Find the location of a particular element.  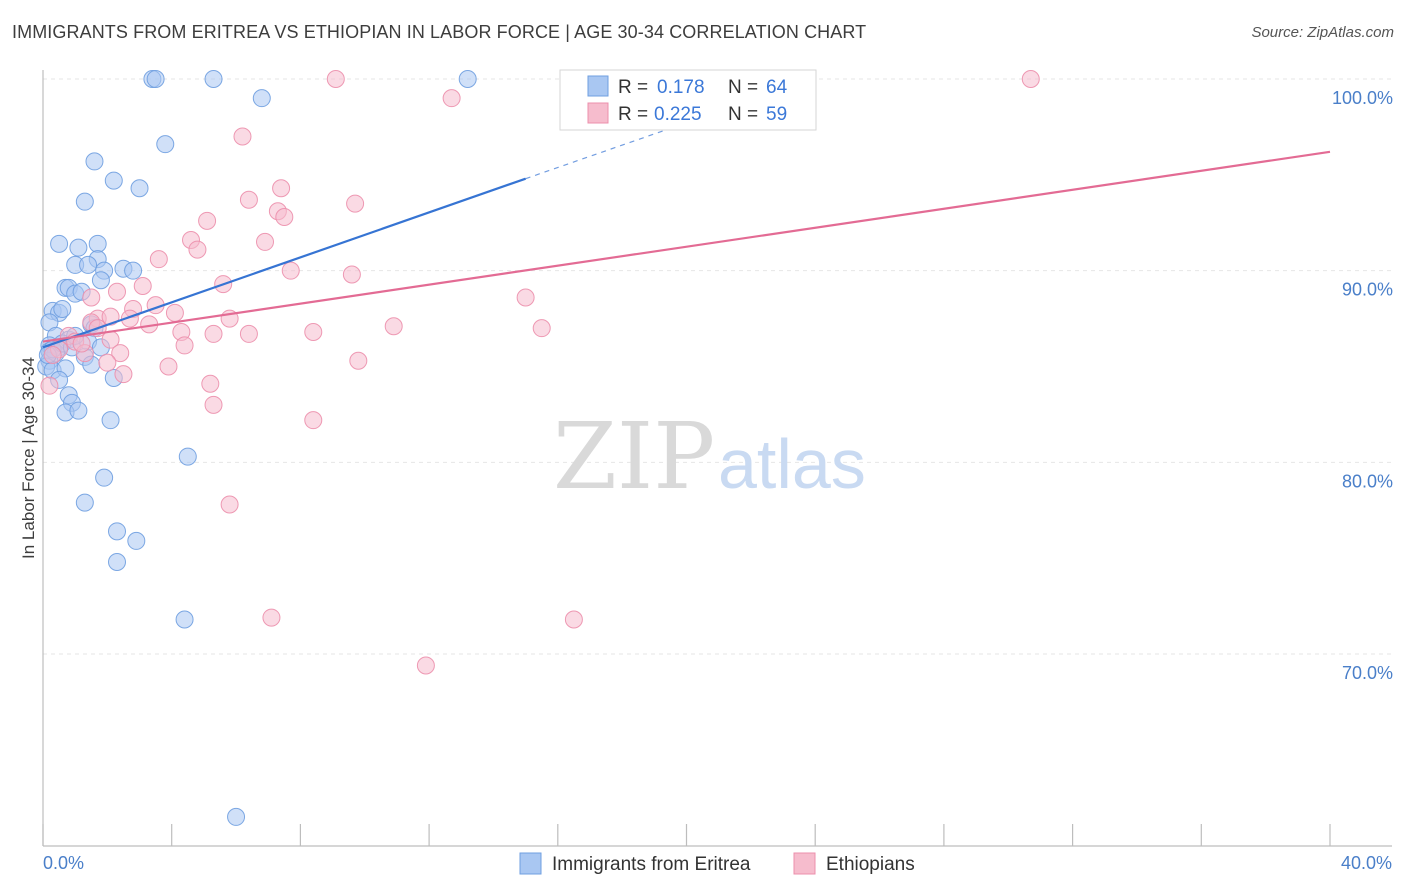

y-tick-label-100: 100.0% is located at coordinates (1362, 98).